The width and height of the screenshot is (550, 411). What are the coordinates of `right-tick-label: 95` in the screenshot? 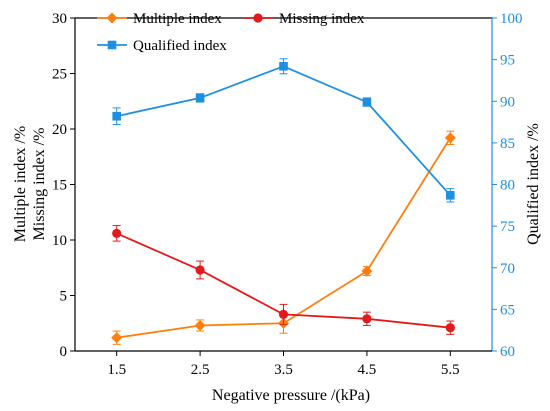 It's located at (507, 61).